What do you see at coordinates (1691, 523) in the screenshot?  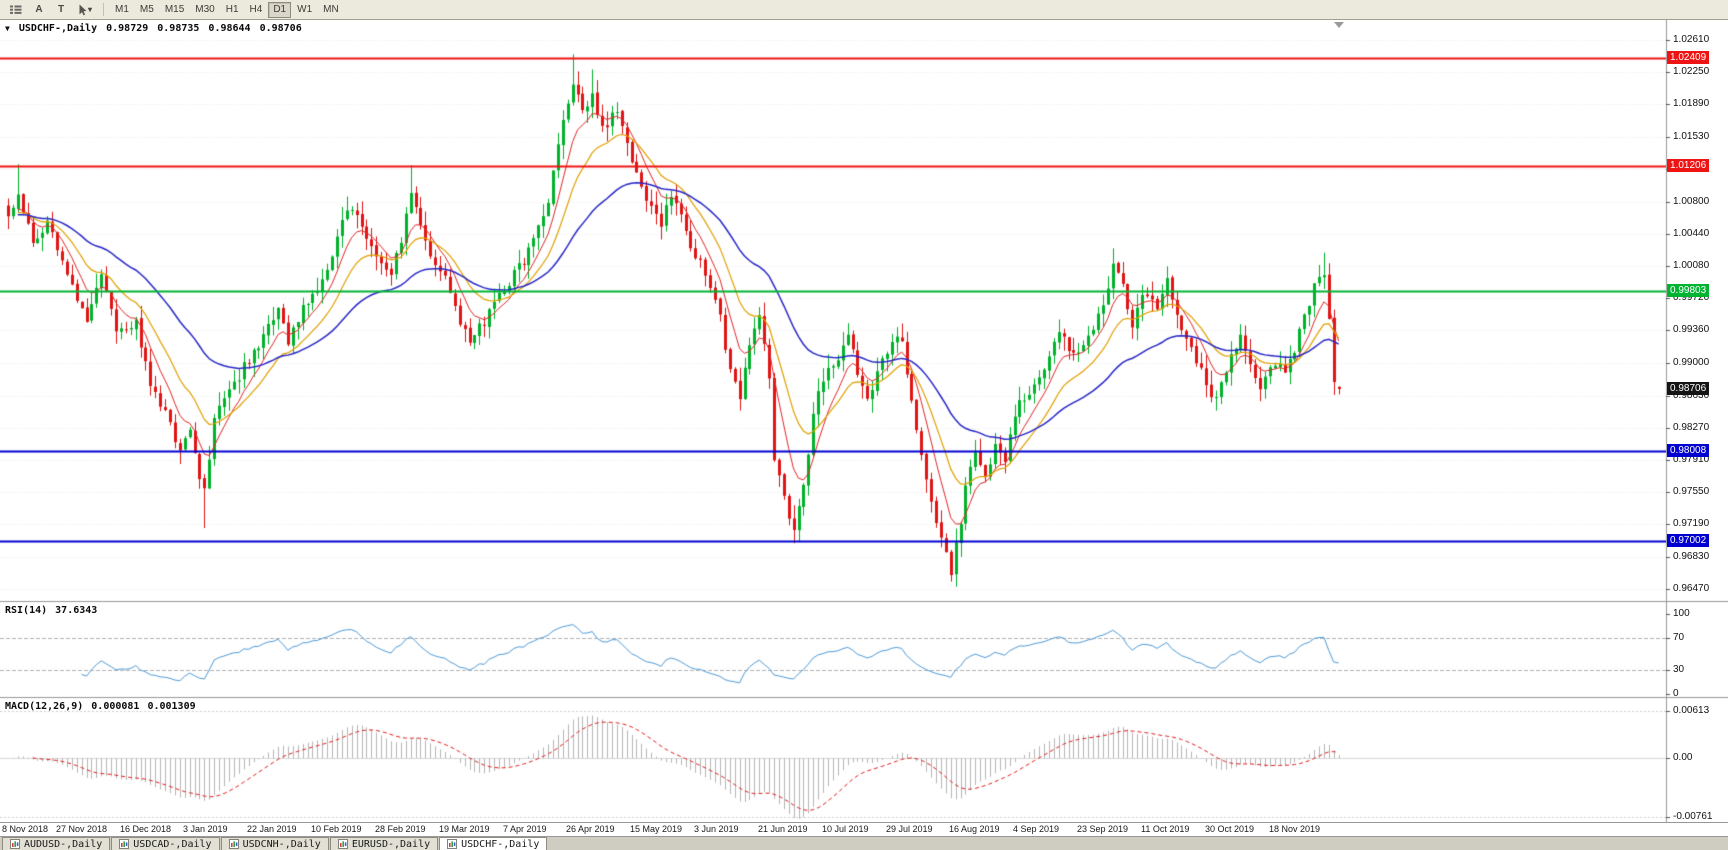 I see `price-axis-tick: 0.97190` at bounding box center [1691, 523].